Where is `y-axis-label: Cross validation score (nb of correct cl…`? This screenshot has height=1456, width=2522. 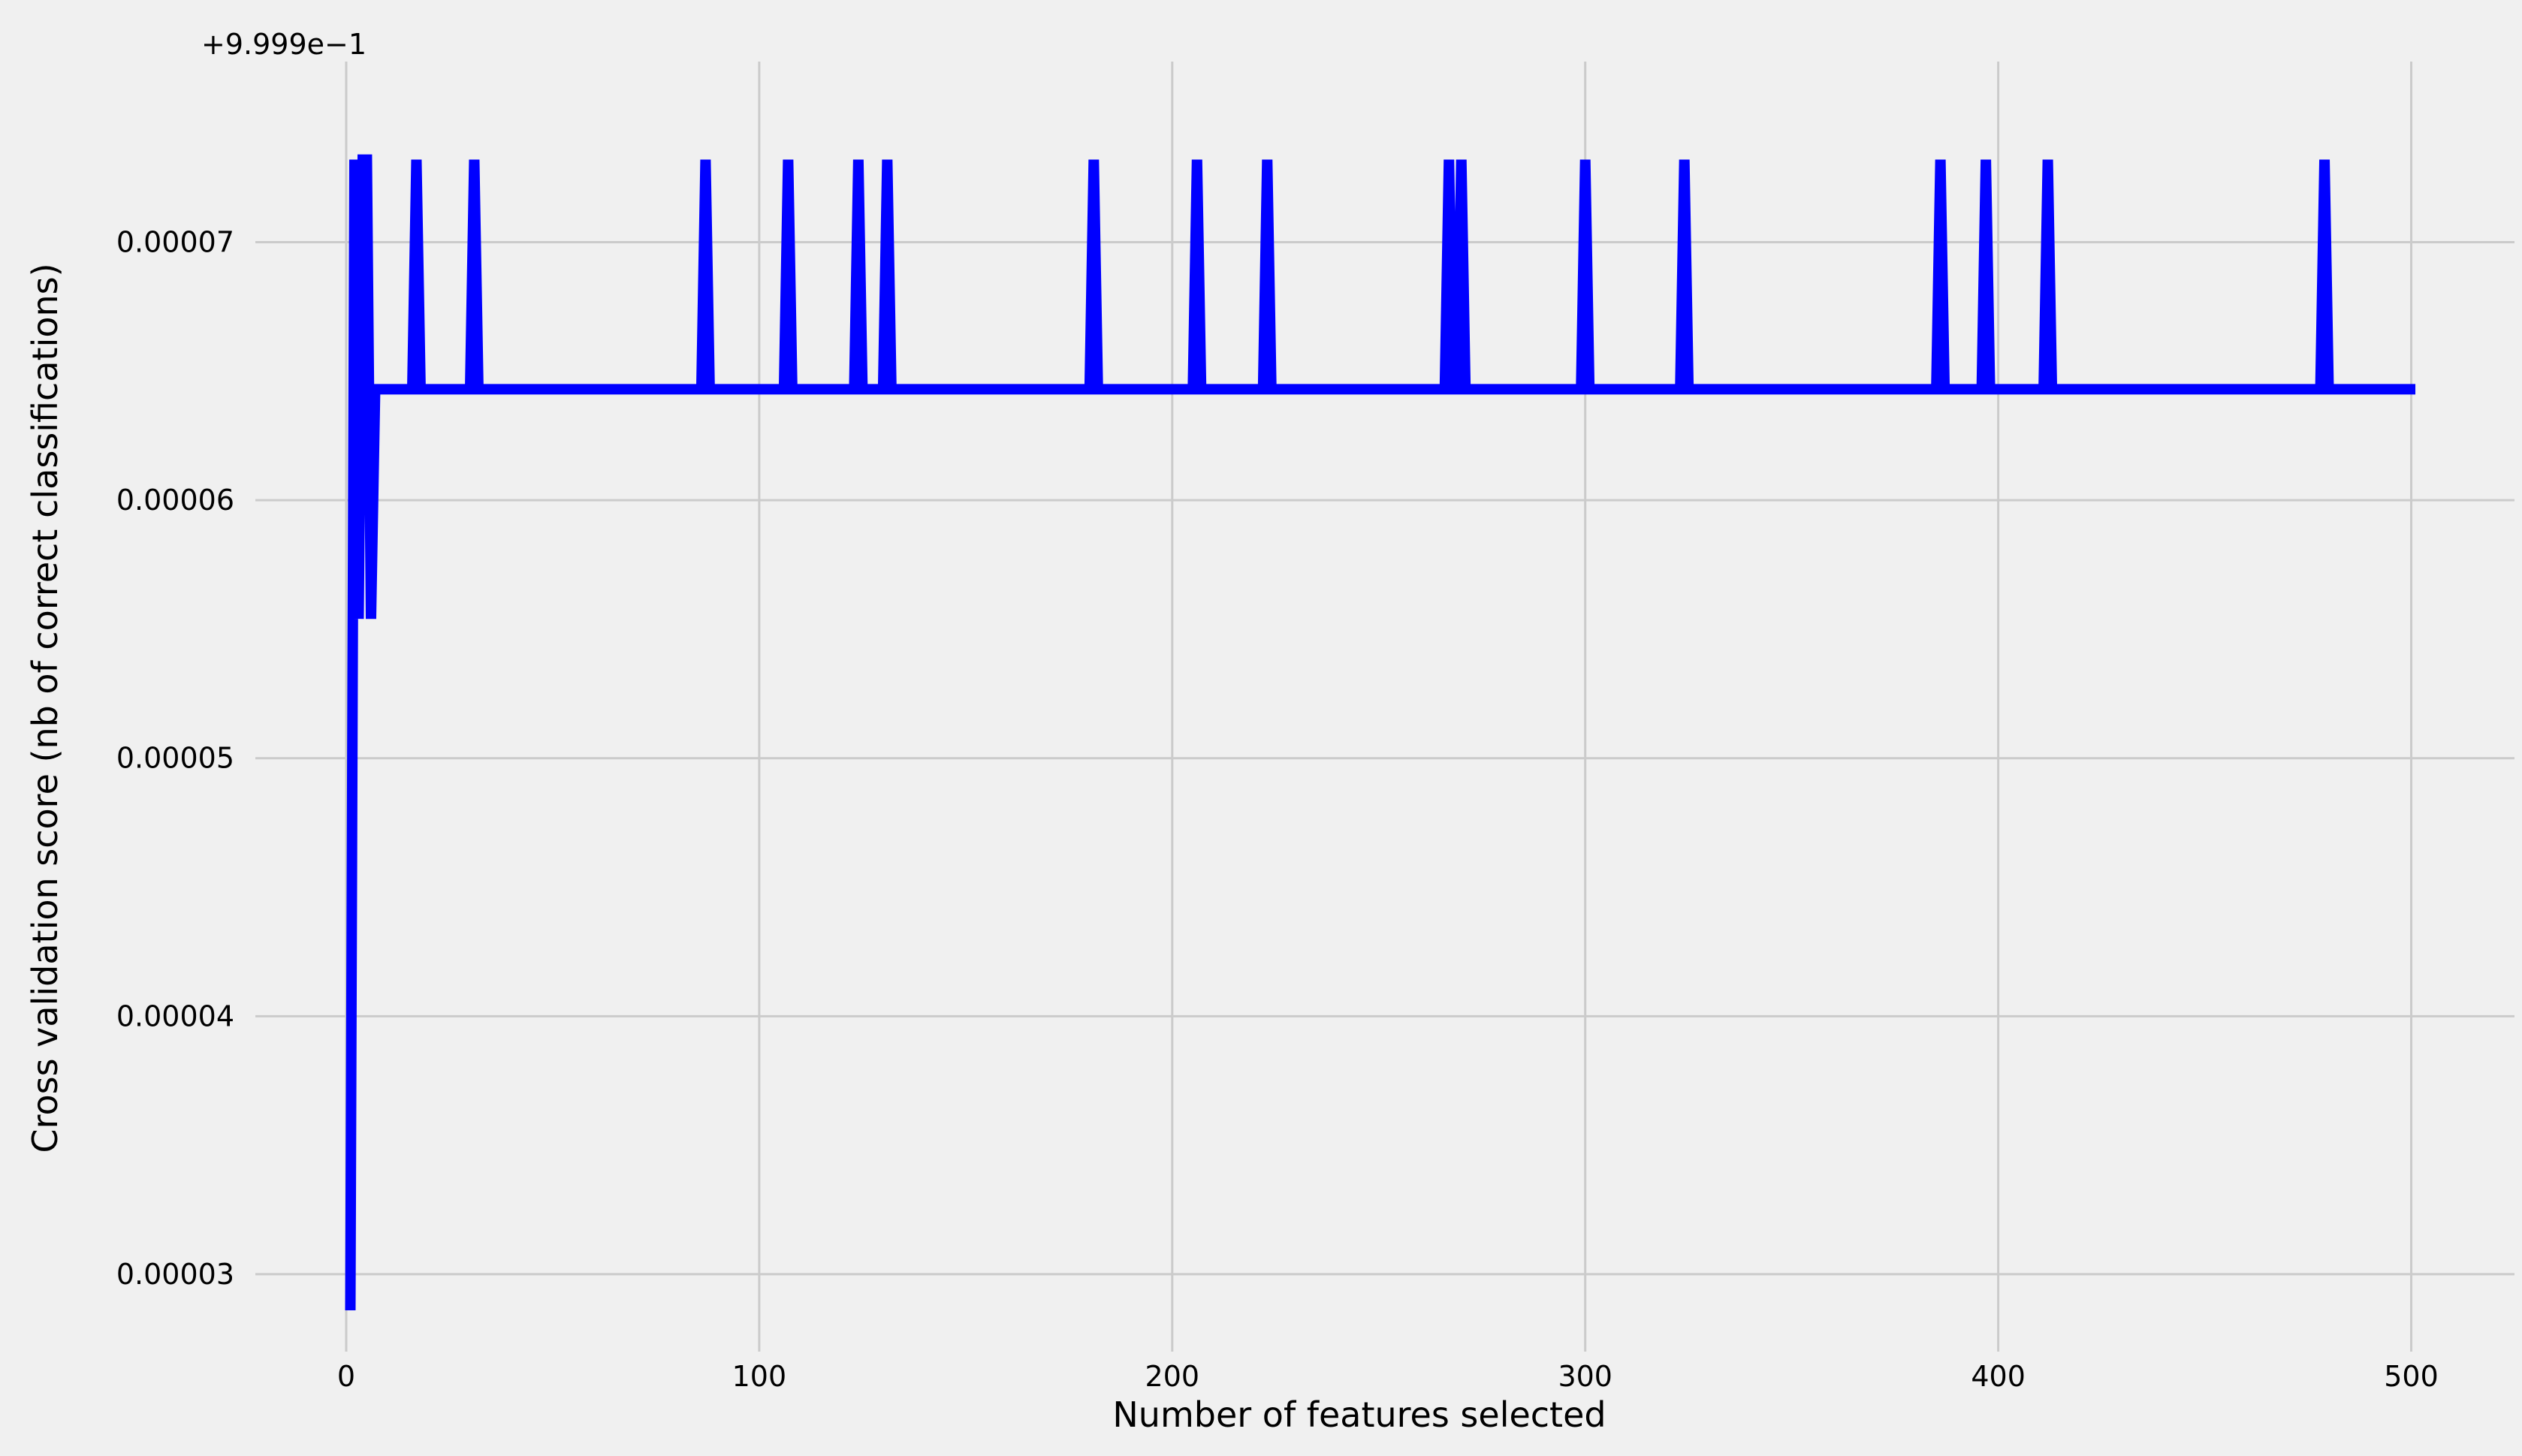 y-axis-label: Cross validation score (nb of correct cl… is located at coordinates (45, 708).